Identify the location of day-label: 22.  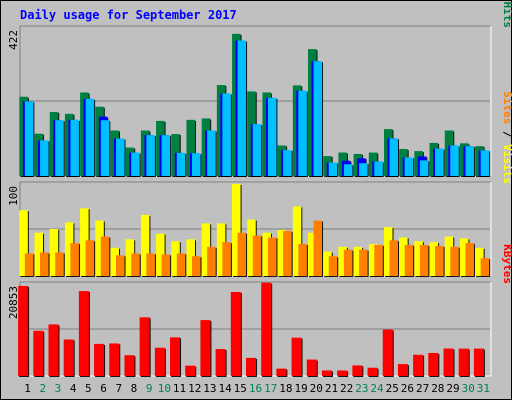
(346, 388).